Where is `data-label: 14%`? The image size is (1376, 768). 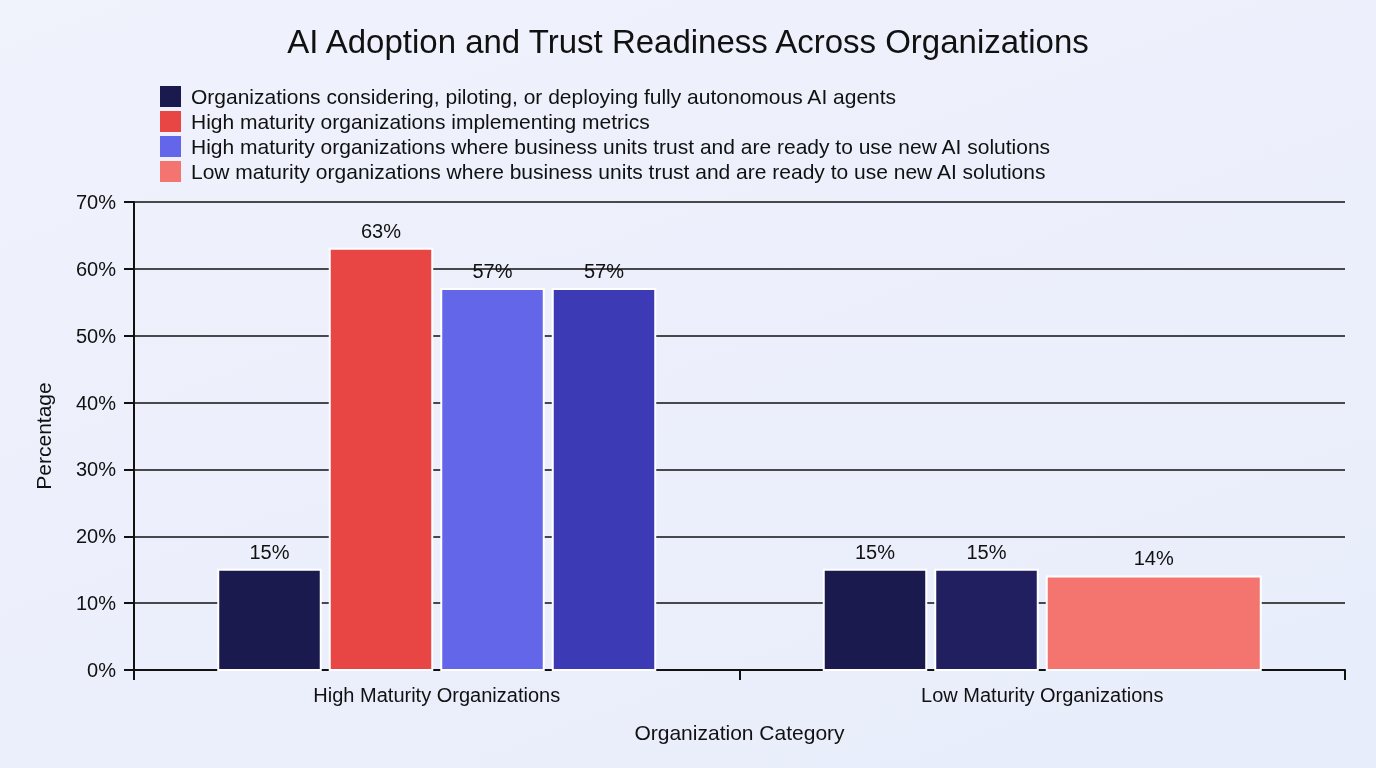
data-label: 14% is located at coordinates (1153, 558).